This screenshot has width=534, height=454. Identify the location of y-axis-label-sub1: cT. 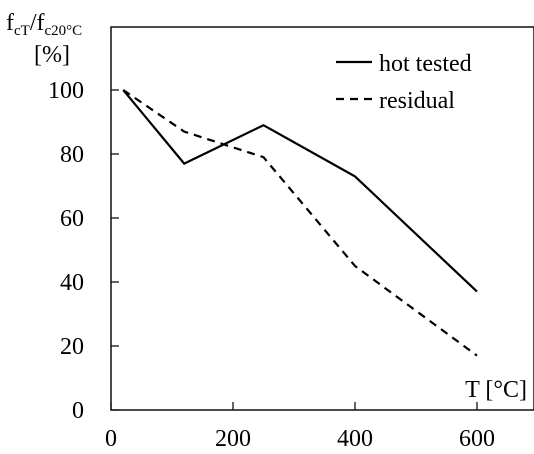
(22, 31).